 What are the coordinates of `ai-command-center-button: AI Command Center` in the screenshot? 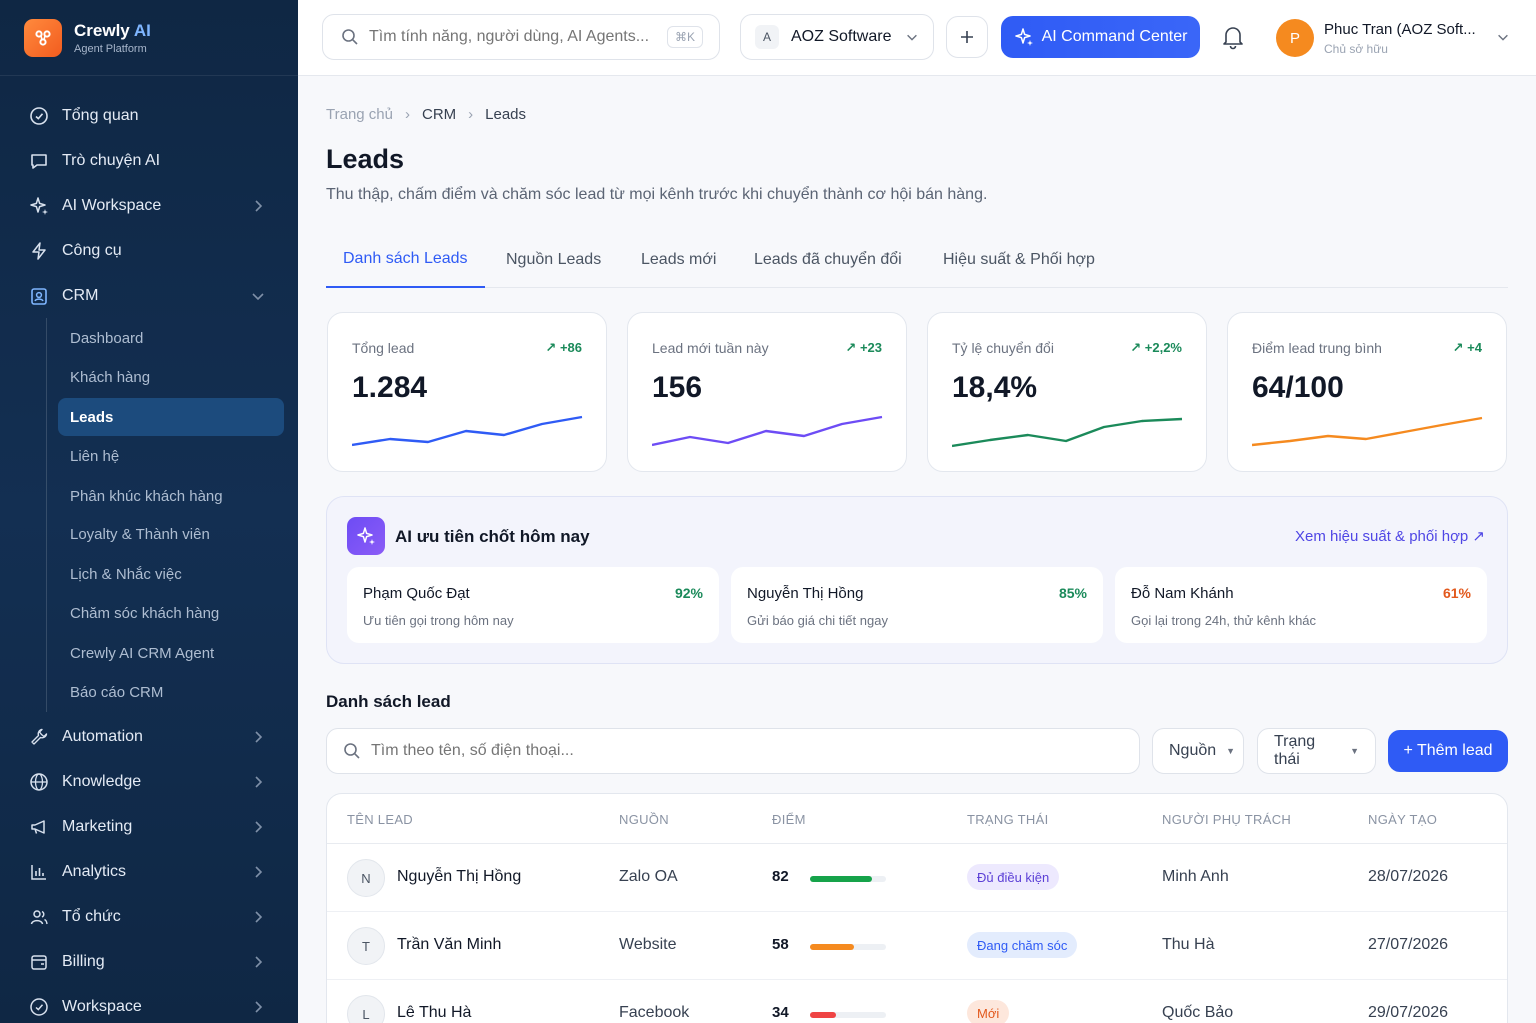 It's located at (1100, 37).